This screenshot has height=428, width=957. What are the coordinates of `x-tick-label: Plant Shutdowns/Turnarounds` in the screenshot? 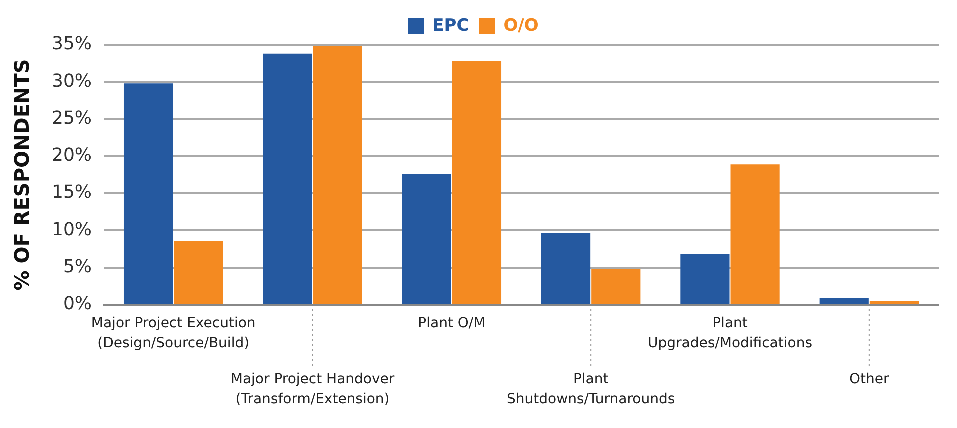 It's located at (591, 390).